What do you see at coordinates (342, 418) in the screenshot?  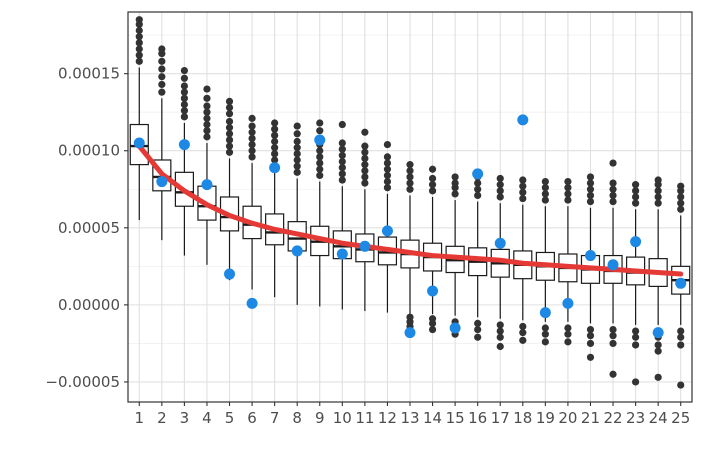 I see `x-tick-label: 10` at bounding box center [342, 418].